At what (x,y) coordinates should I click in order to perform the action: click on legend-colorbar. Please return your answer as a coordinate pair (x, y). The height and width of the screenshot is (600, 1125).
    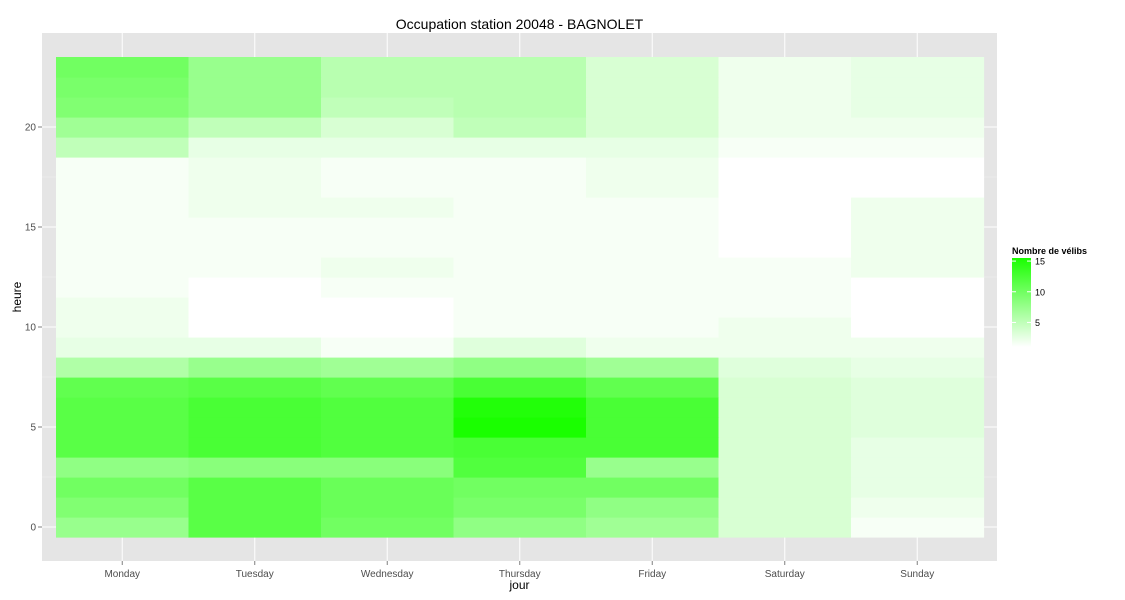
    Looking at the image, I should click on (1021, 302).